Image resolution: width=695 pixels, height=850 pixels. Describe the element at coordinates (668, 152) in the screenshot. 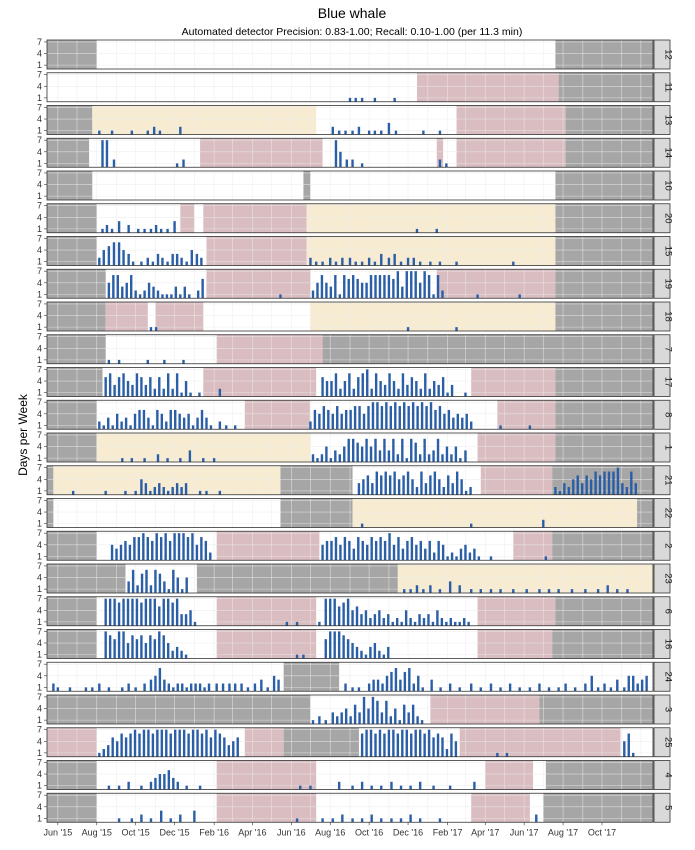

I see `strip-label: 14` at that location.